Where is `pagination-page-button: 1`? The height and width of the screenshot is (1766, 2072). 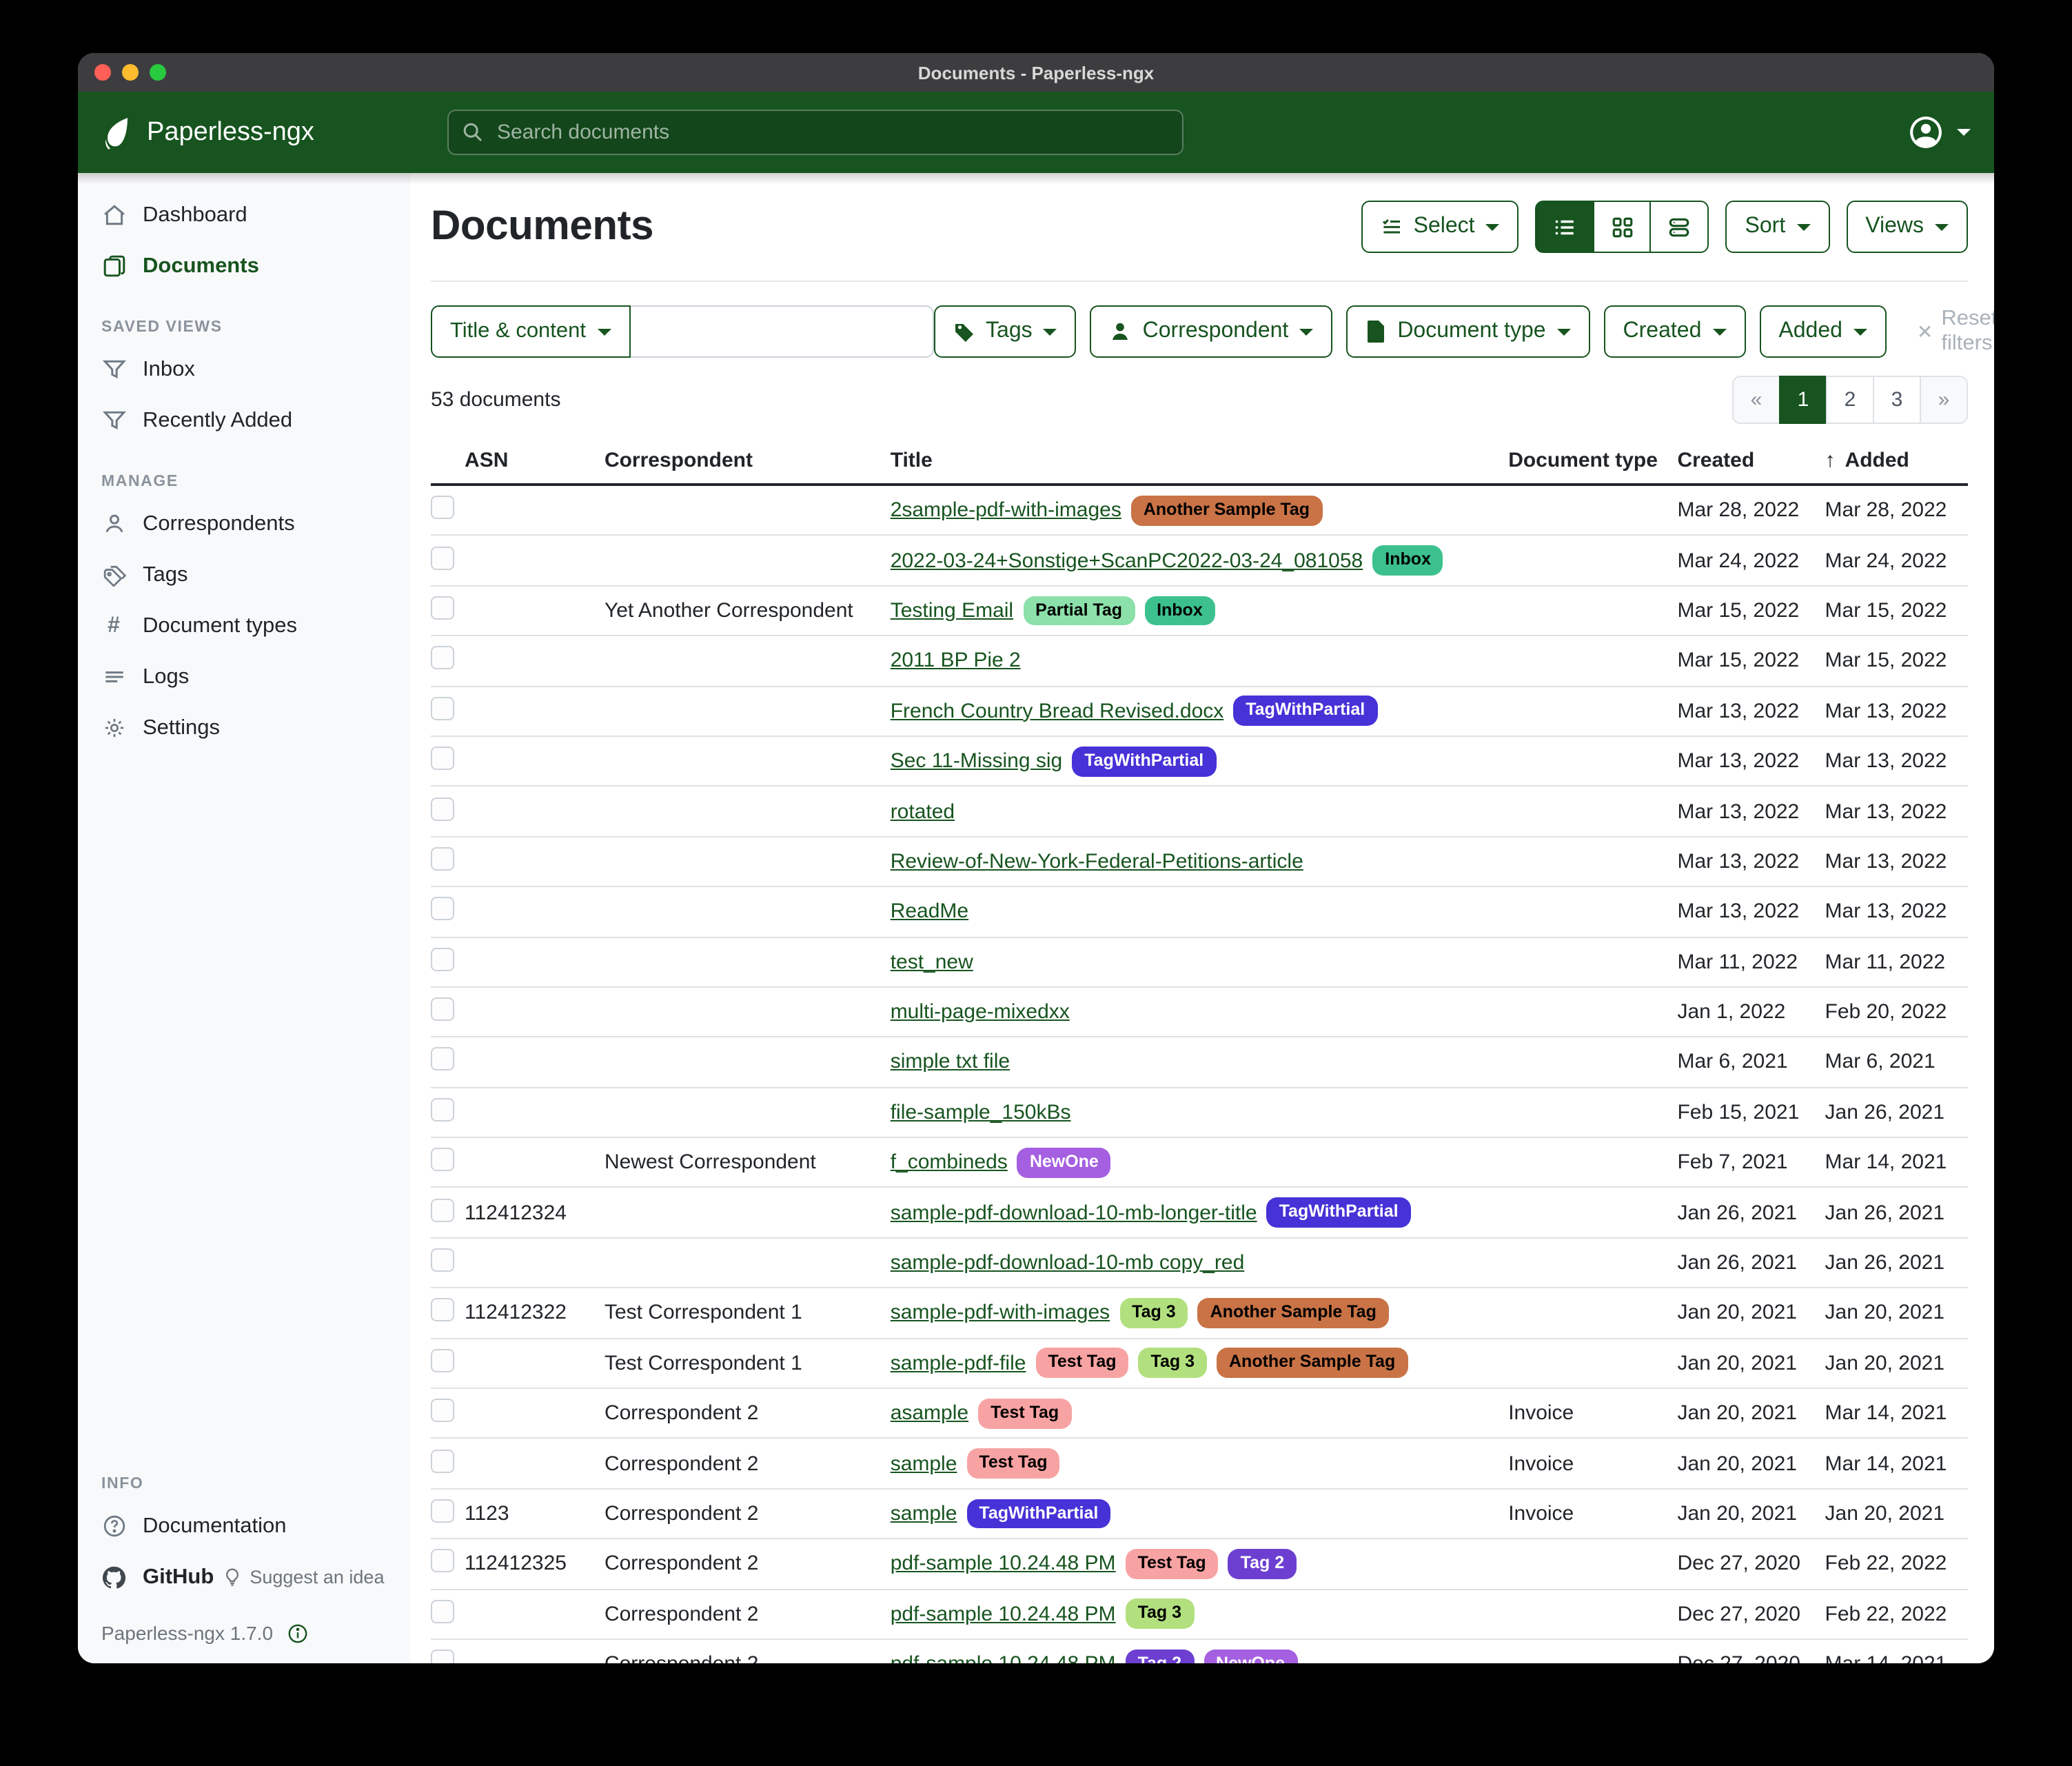
pagination-page-button: 1 is located at coordinates (1803, 400).